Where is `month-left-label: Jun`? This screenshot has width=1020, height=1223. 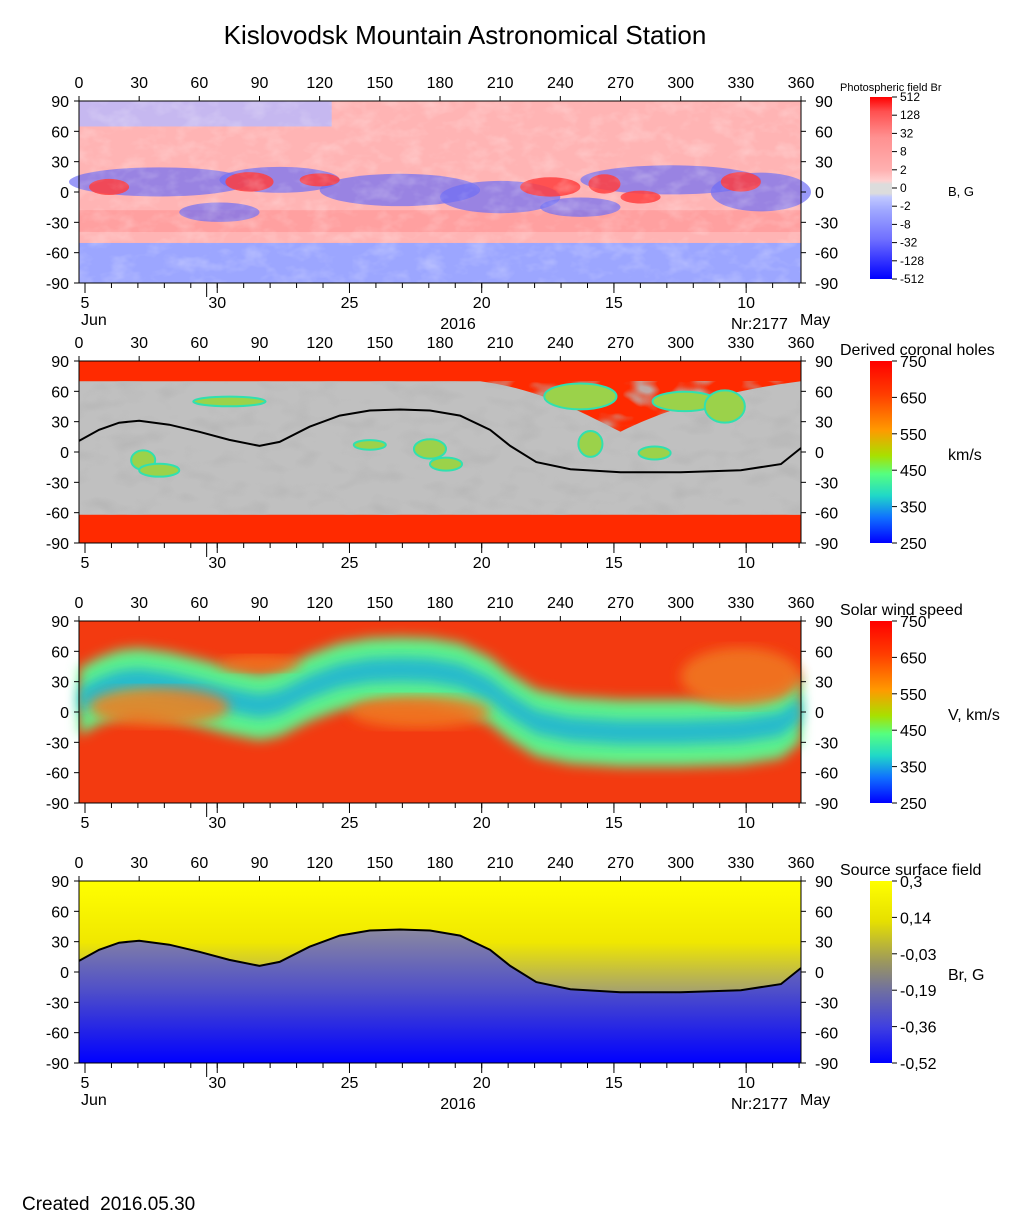 month-left-label: Jun is located at coordinates (94, 320).